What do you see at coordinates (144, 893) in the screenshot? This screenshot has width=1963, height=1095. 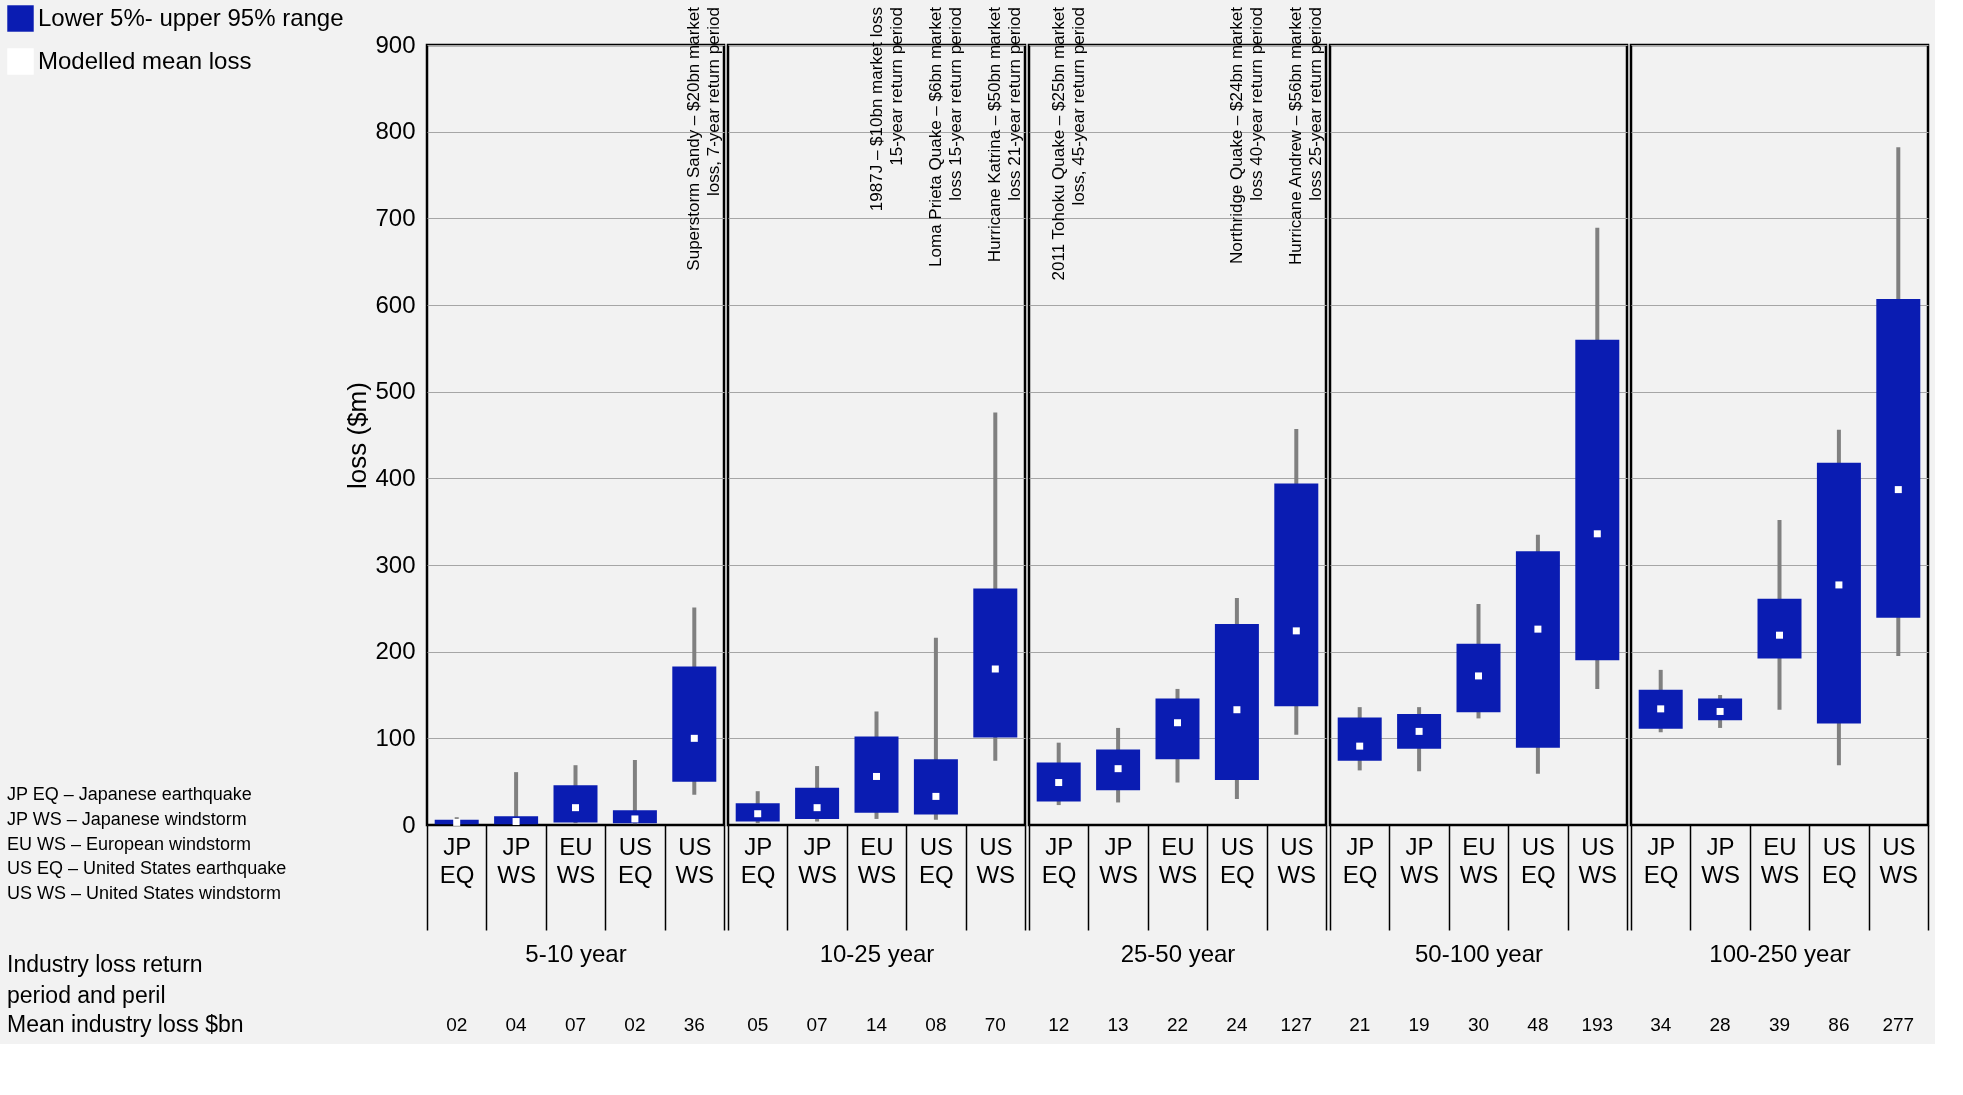 I see `text: US WS – United States windstorm` at bounding box center [144, 893].